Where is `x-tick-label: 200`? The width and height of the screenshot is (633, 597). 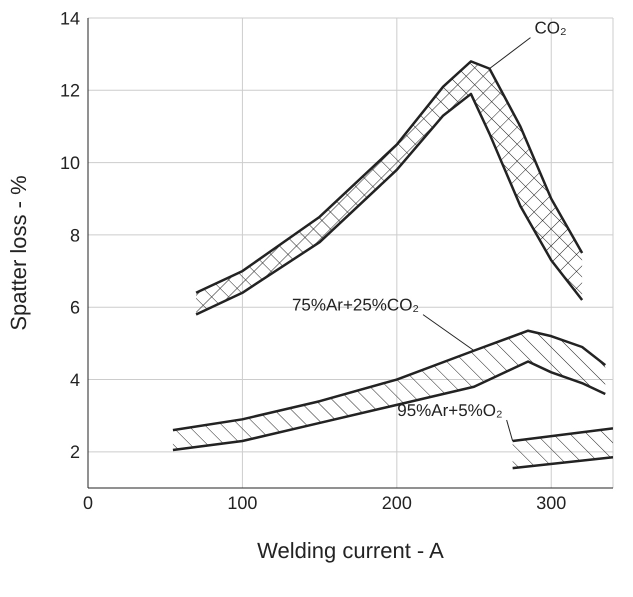 x-tick-label: 200 is located at coordinates (397, 502).